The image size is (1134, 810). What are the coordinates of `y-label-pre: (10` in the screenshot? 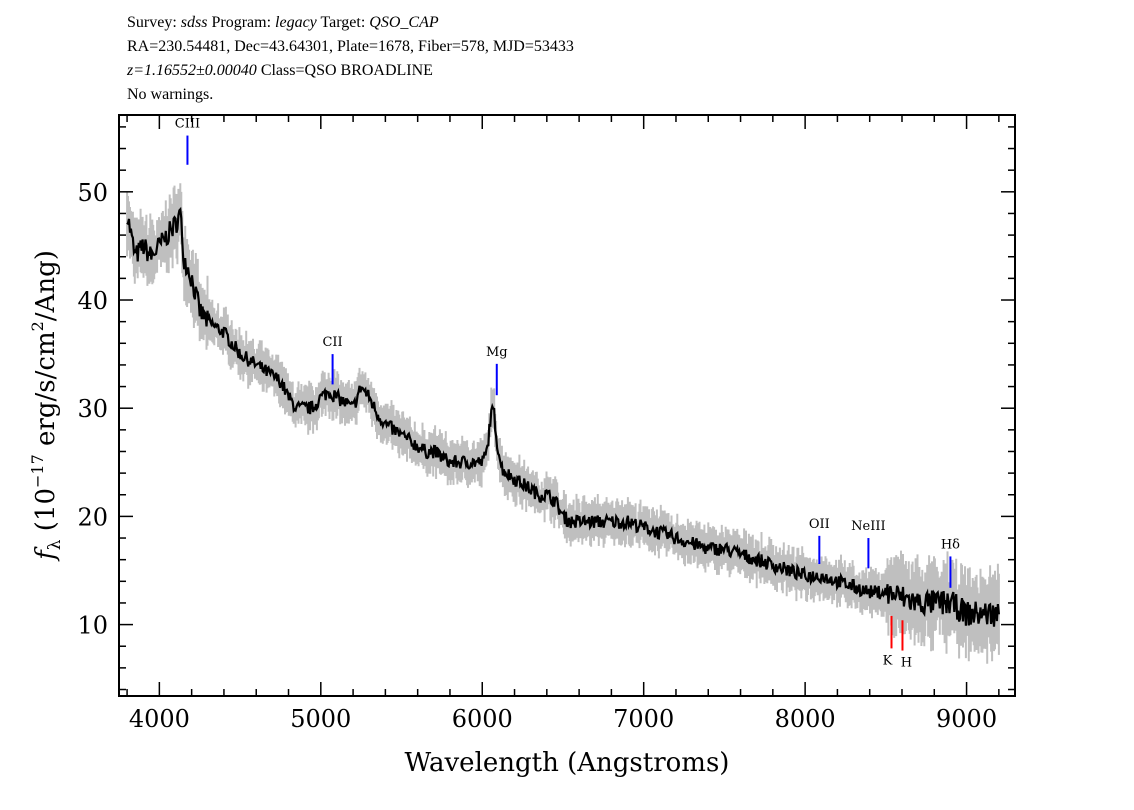 It's located at (46, 514).